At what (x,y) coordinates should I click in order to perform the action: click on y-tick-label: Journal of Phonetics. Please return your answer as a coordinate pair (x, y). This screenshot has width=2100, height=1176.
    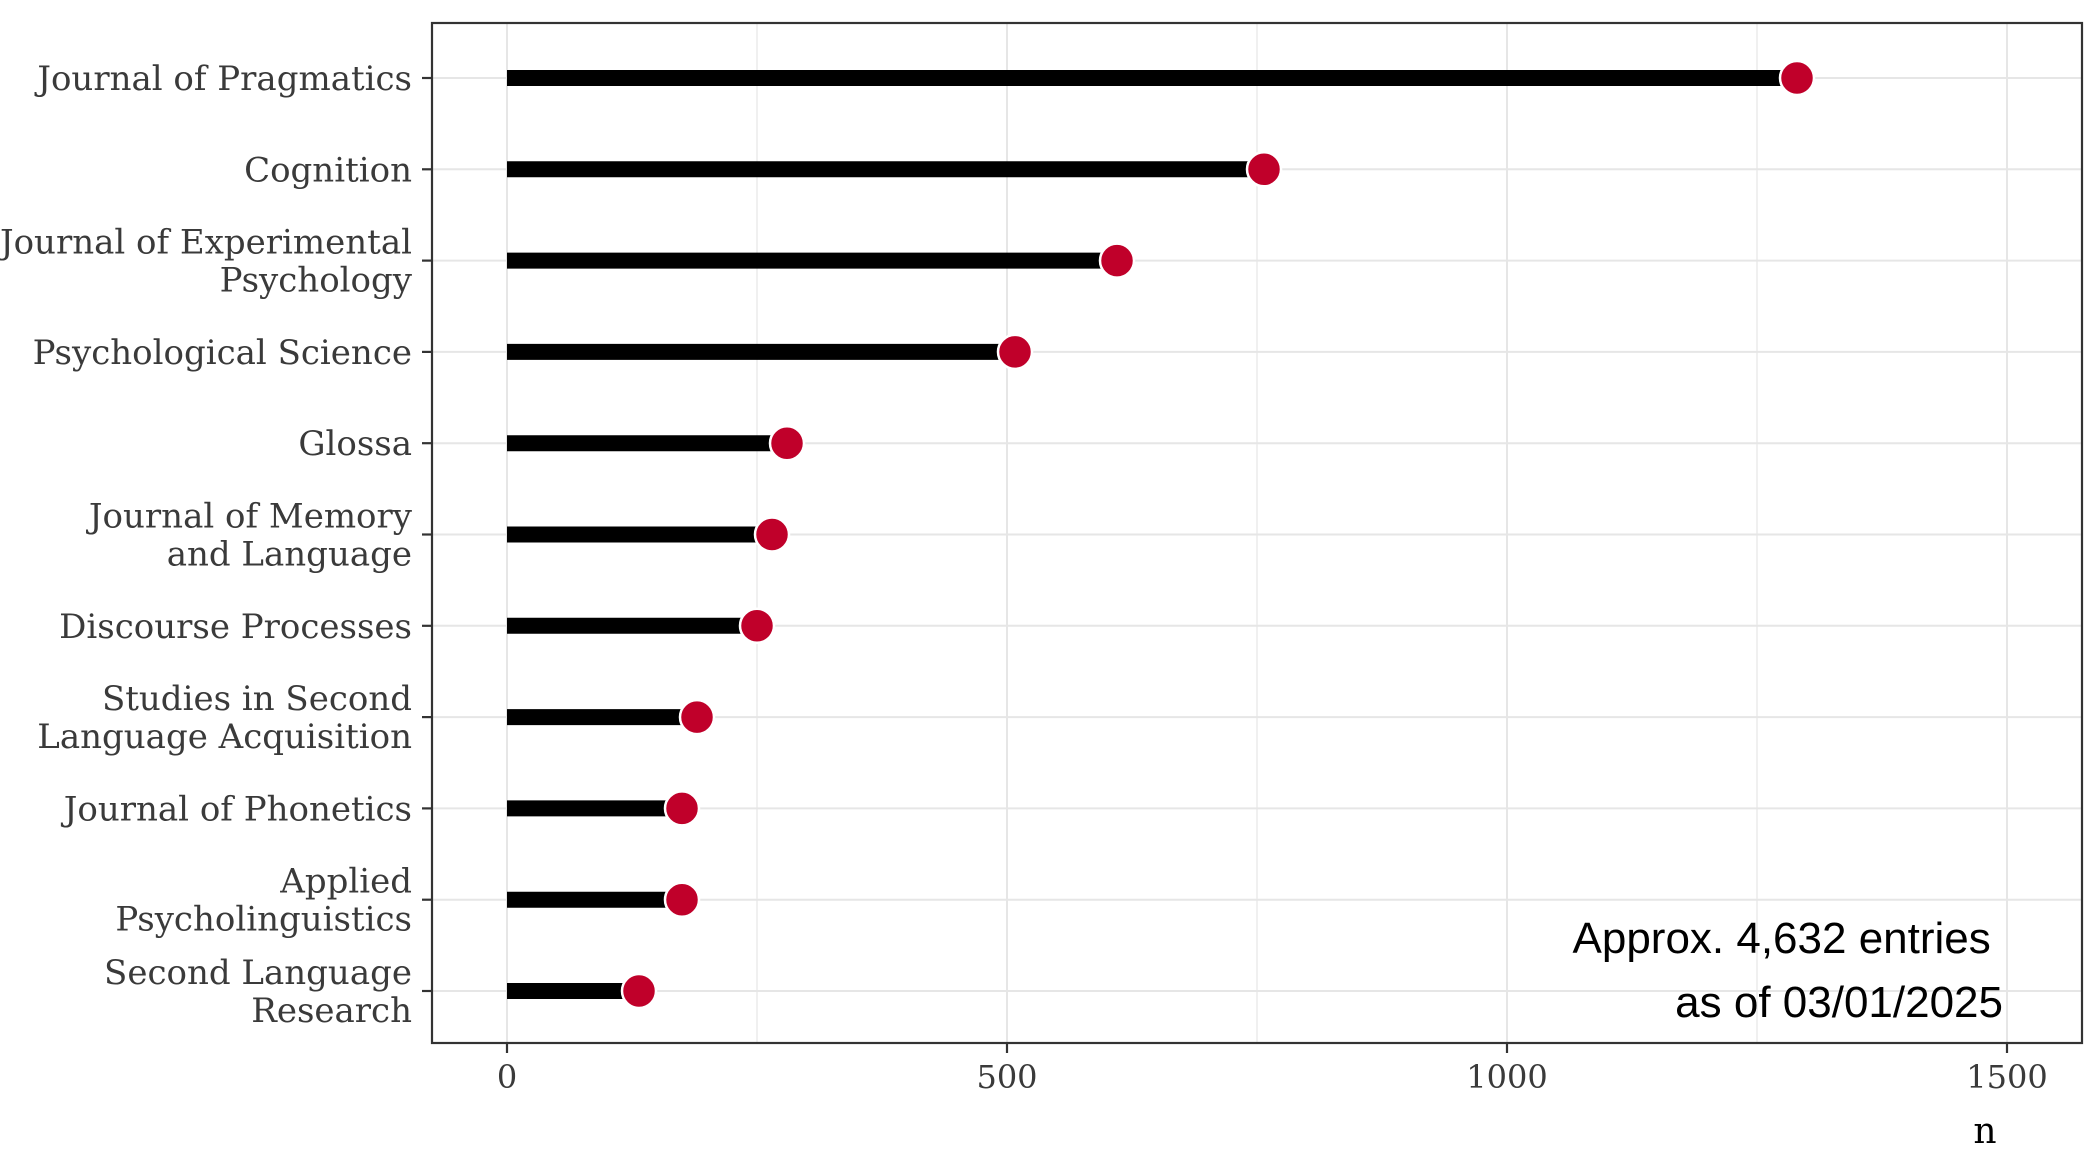
    Looking at the image, I should click on (236, 809).